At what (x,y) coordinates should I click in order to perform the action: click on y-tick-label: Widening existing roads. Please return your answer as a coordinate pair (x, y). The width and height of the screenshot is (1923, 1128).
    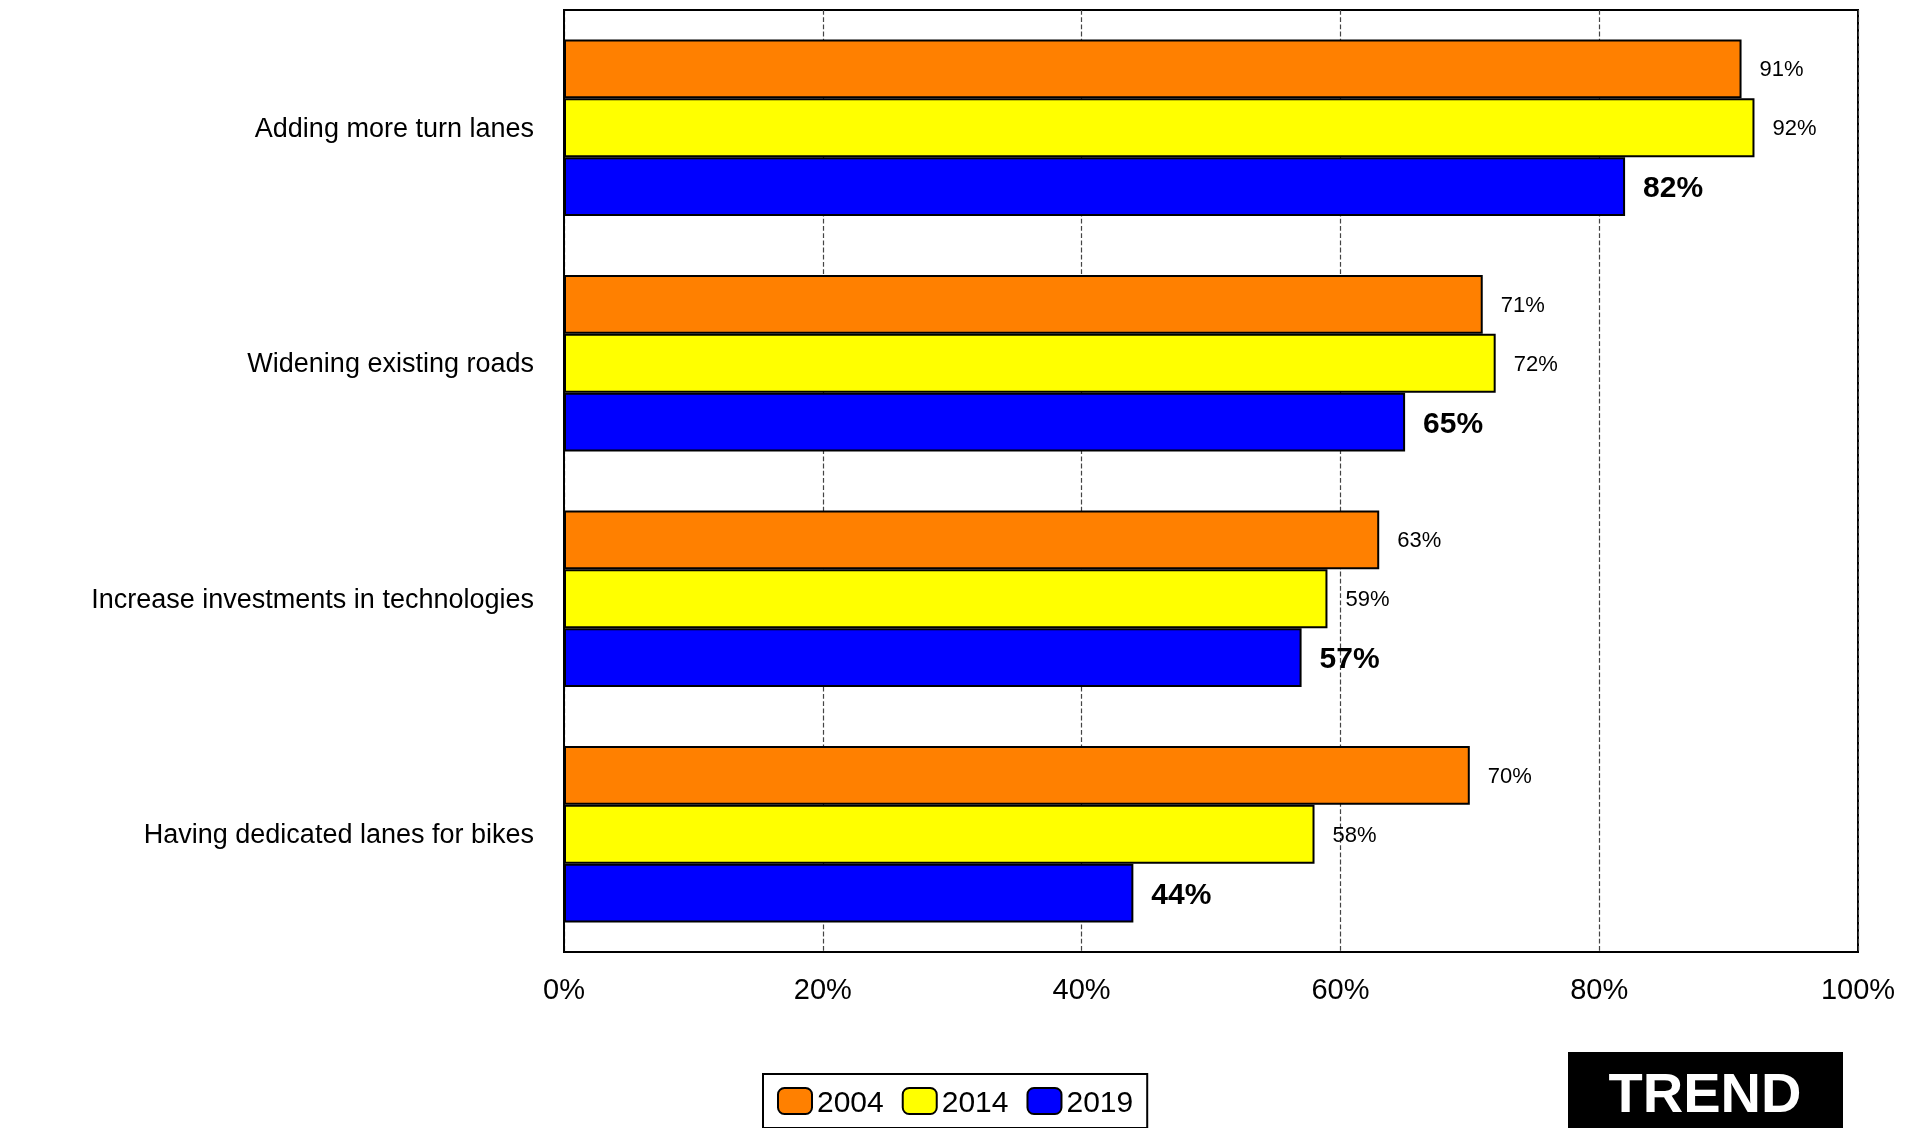
    Looking at the image, I should click on (390, 363).